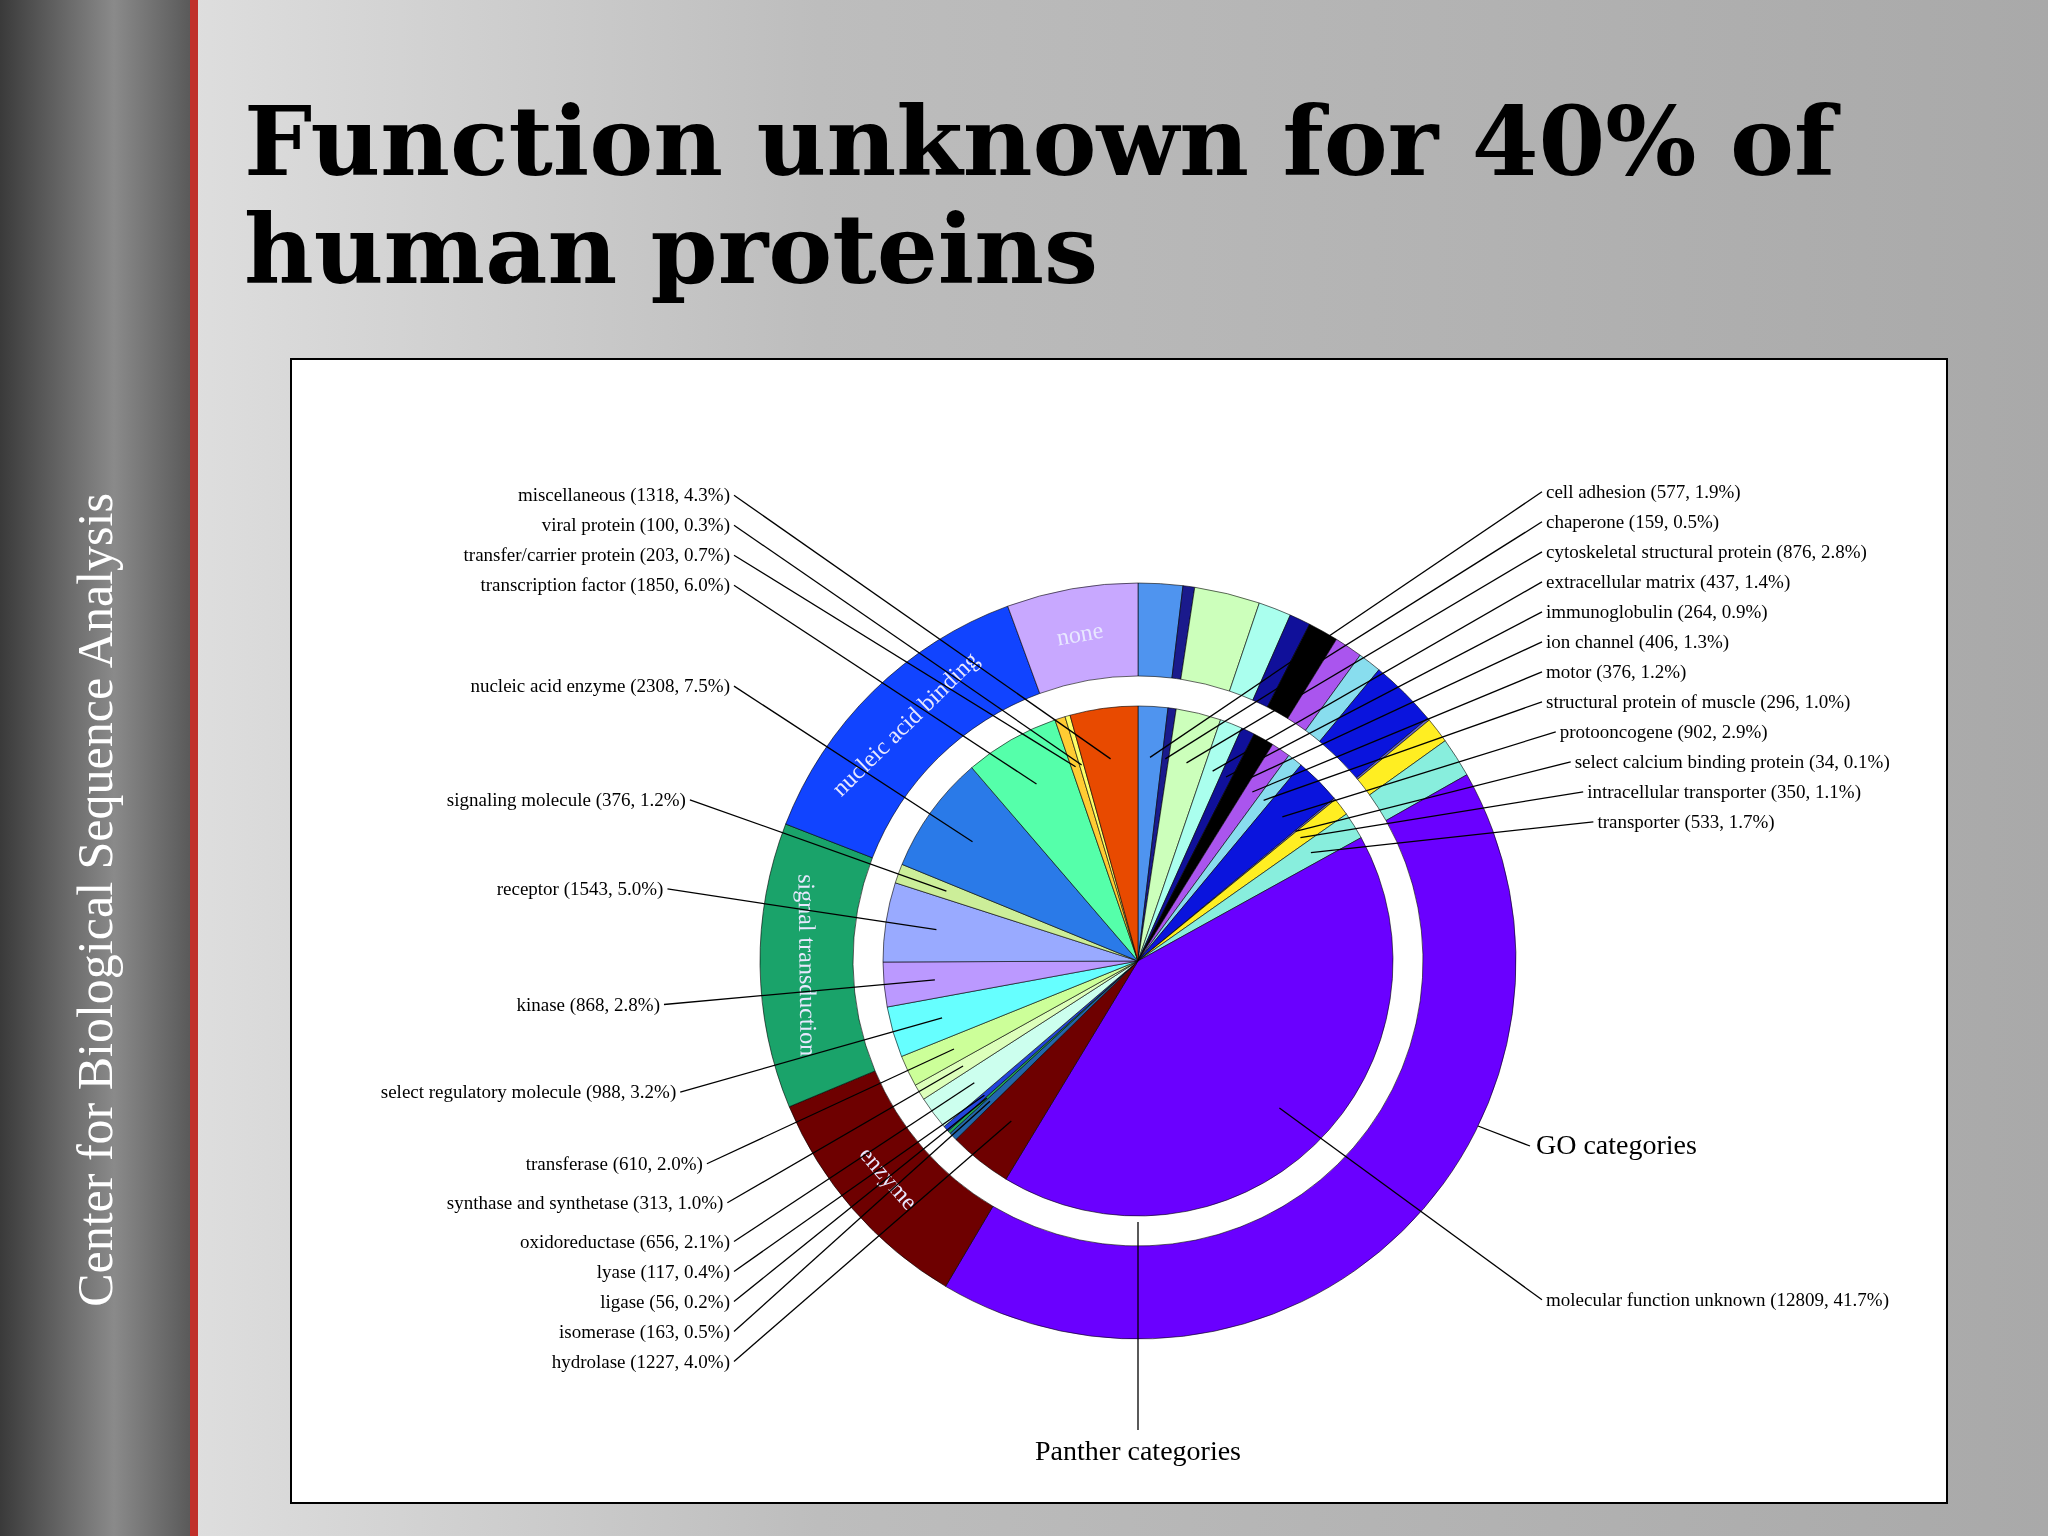  What do you see at coordinates (1633, 521) in the screenshot?
I see `slice-label: chaperone (159, 0.5%)` at bounding box center [1633, 521].